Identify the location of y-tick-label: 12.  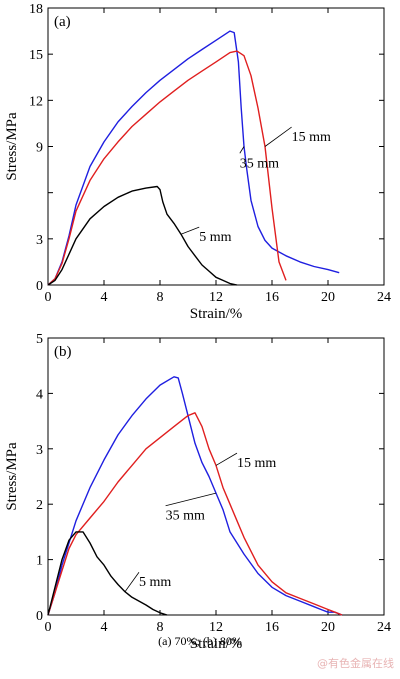
(36, 101).